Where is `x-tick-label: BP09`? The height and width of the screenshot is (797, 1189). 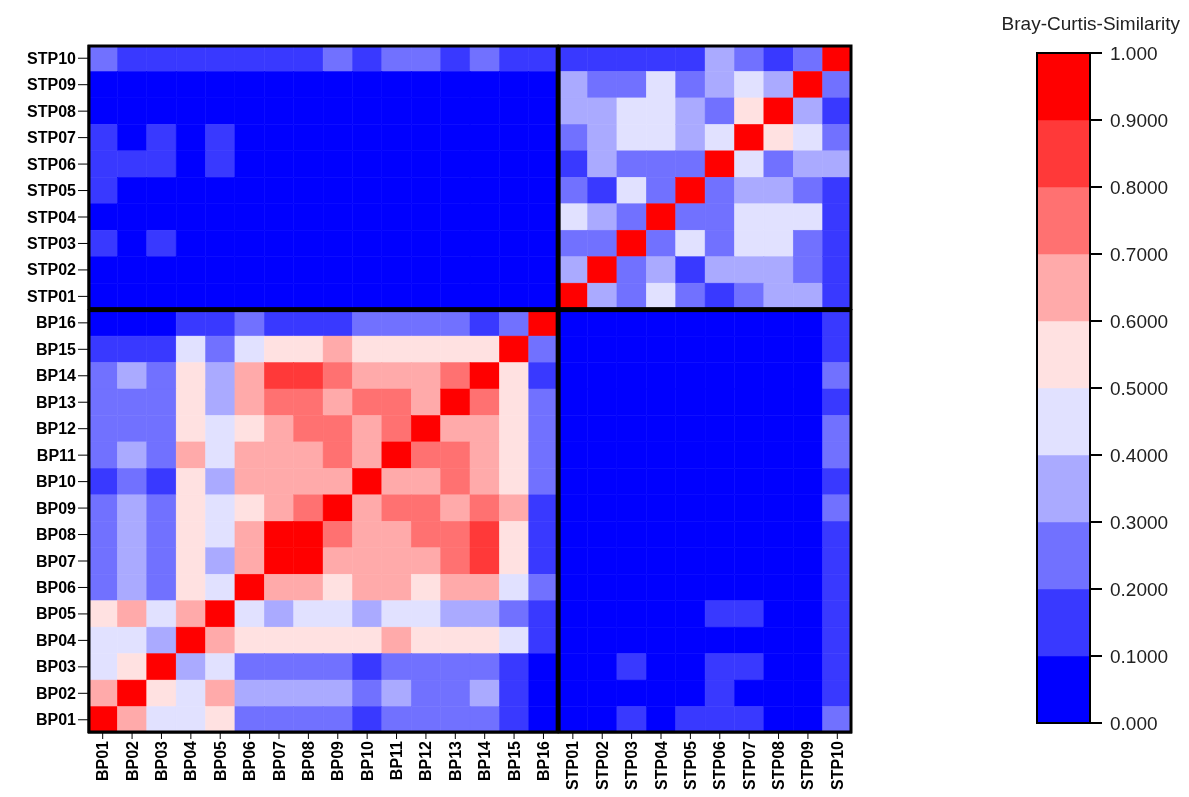
x-tick-label: BP09 is located at coordinates (338, 761).